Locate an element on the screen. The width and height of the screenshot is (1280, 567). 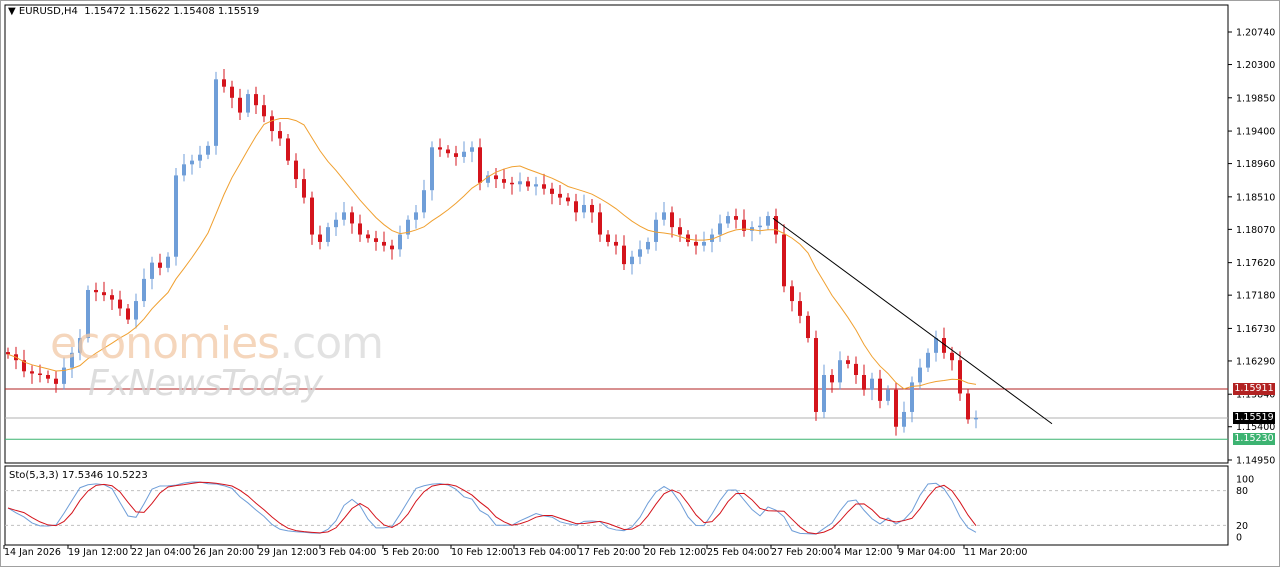
y-tick-label: 1.14950 is located at coordinates (1255, 461).